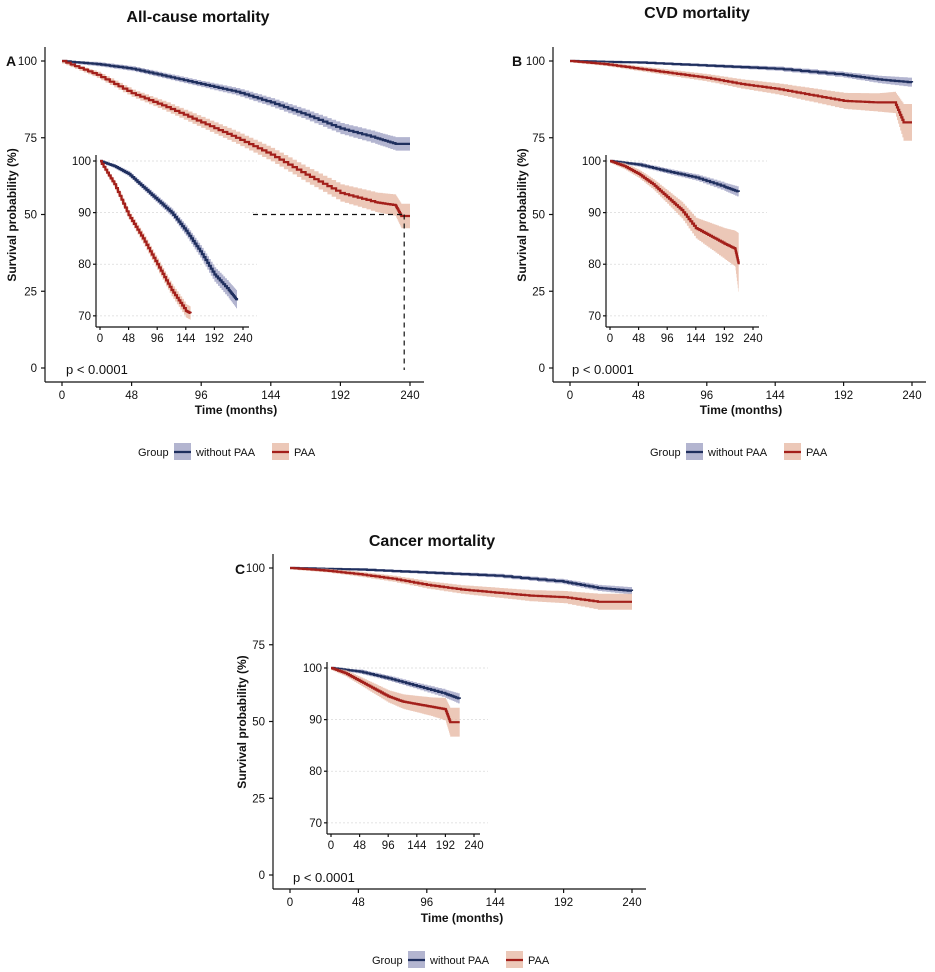 This screenshot has width=935, height=972. I want to click on panel-title: CVD mortality, so click(697, 13).